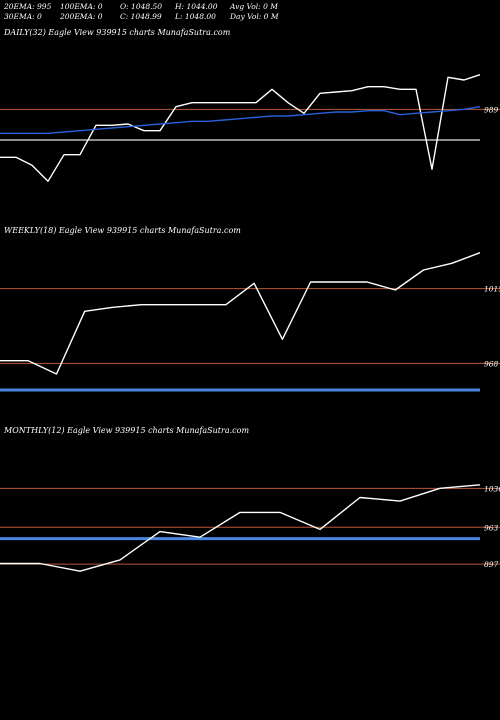 This screenshot has height=720, width=500. I want to click on close-label: C: 1048.99, so click(141, 16).